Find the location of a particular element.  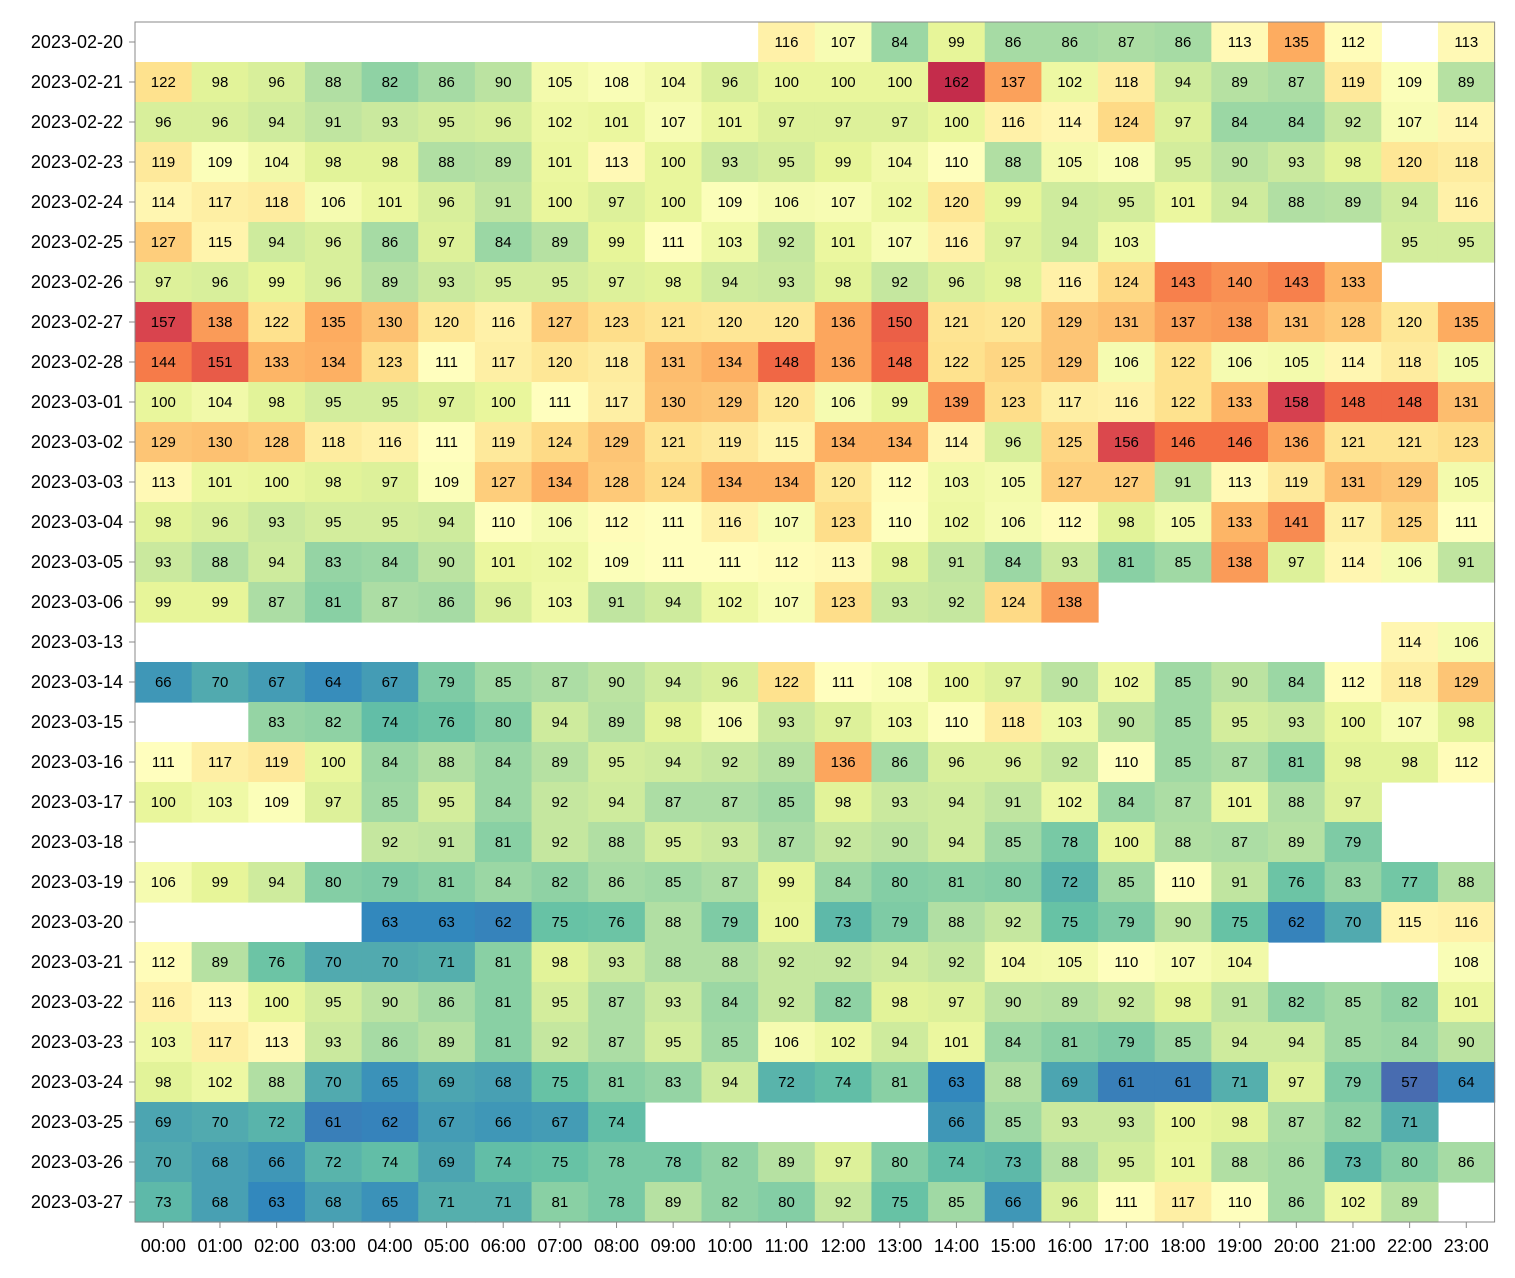

cell-value-label: 162 is located at coordinates (956, 82).